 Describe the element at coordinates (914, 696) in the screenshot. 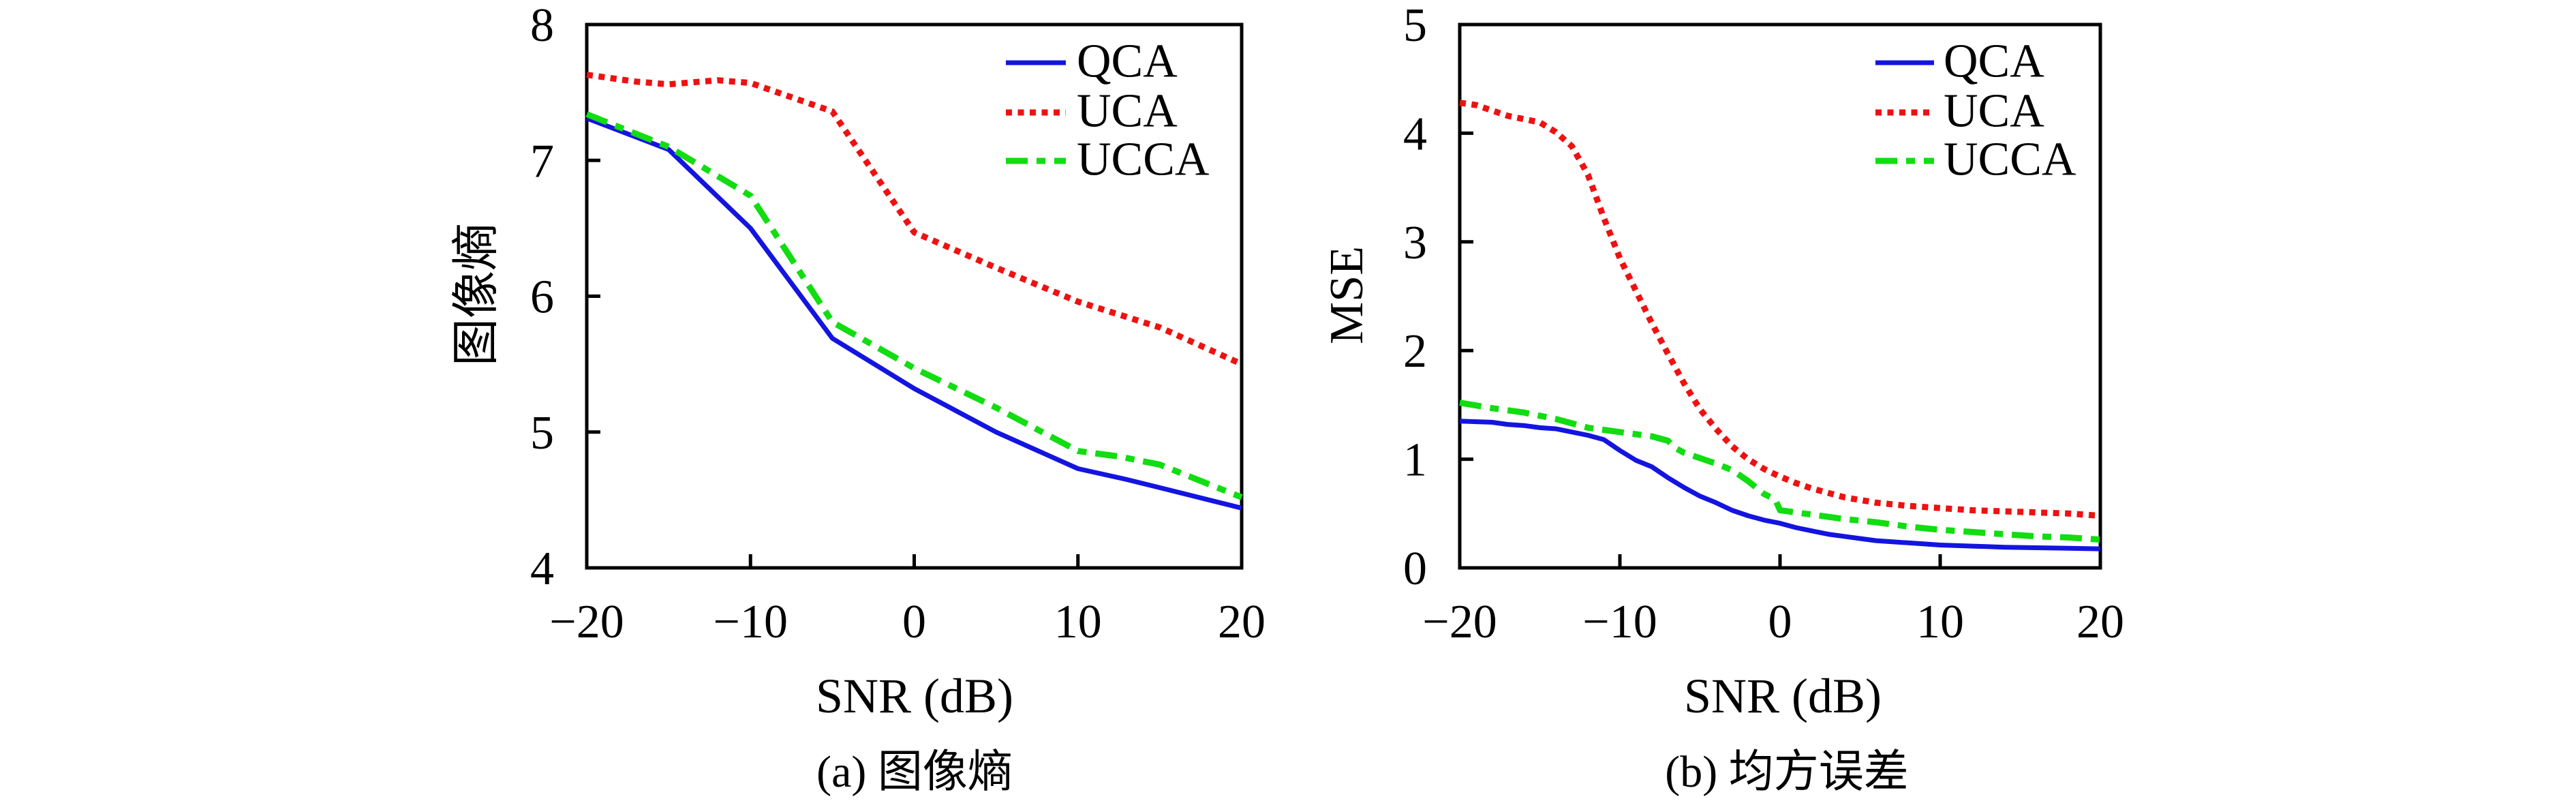

I see `left-chart-x-axis-title: SNR (dB)` at that location.